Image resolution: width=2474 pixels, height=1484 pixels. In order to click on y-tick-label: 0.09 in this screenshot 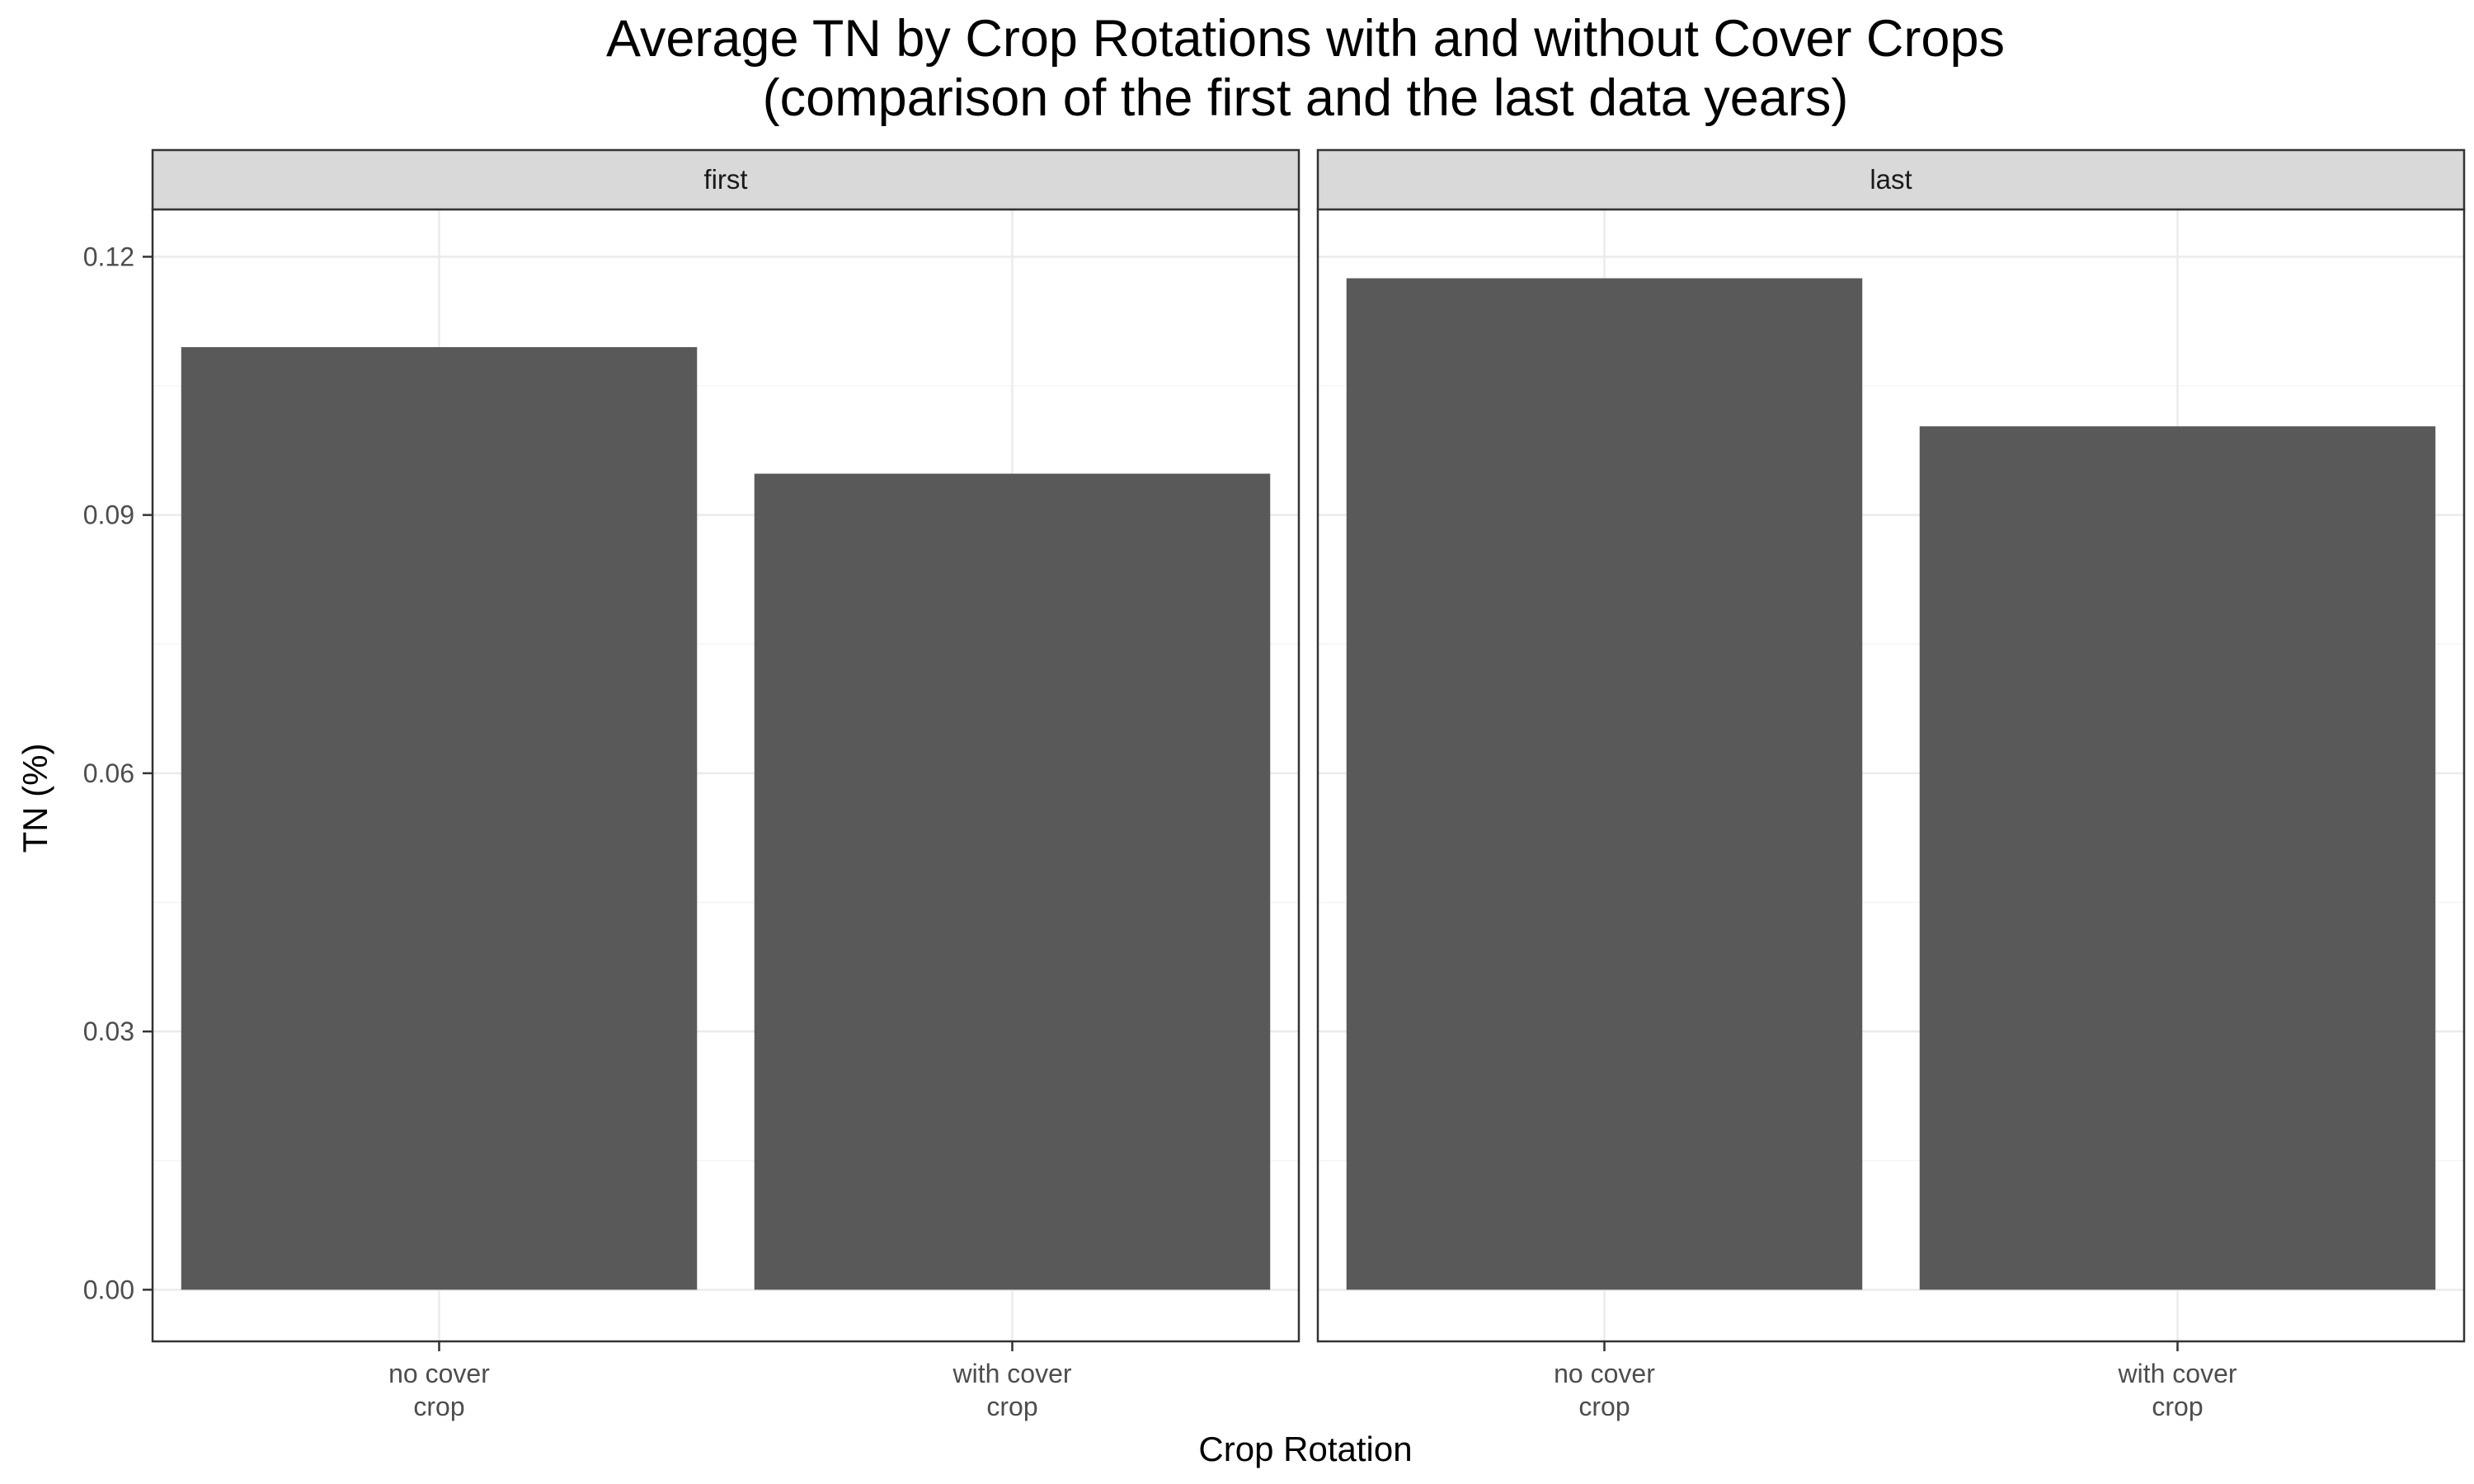, I will do `click(108, 515)`.